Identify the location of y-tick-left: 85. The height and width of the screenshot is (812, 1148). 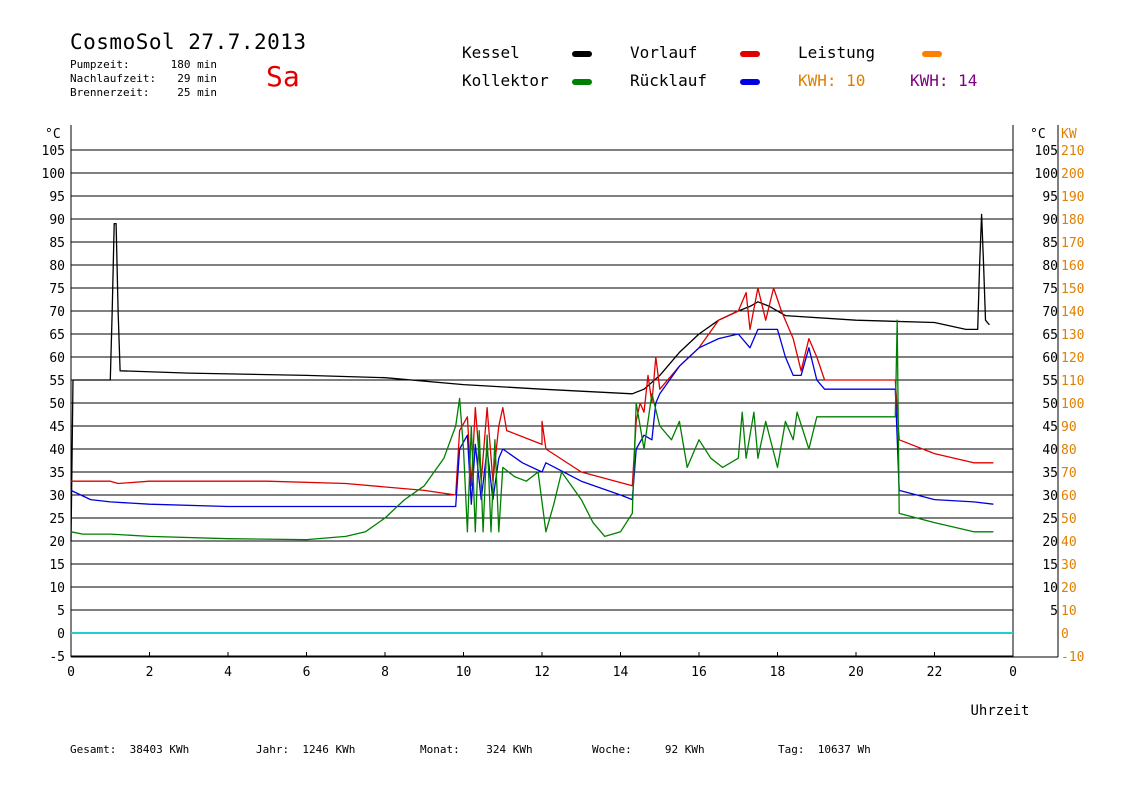
(57, 243).